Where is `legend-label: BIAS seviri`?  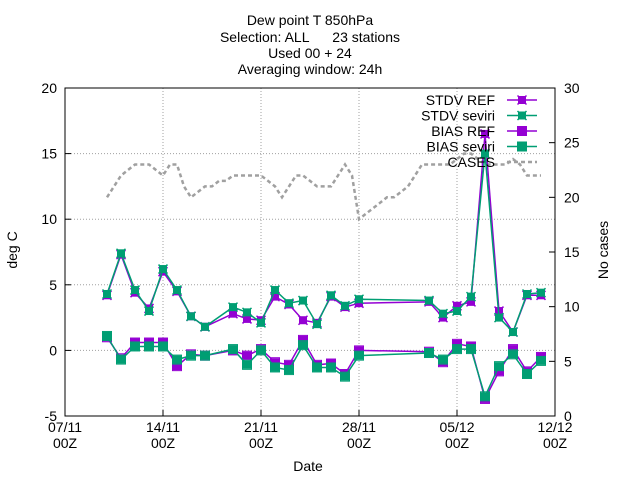 legend-label: BIAS seviri is located at coordinates (461, 147).